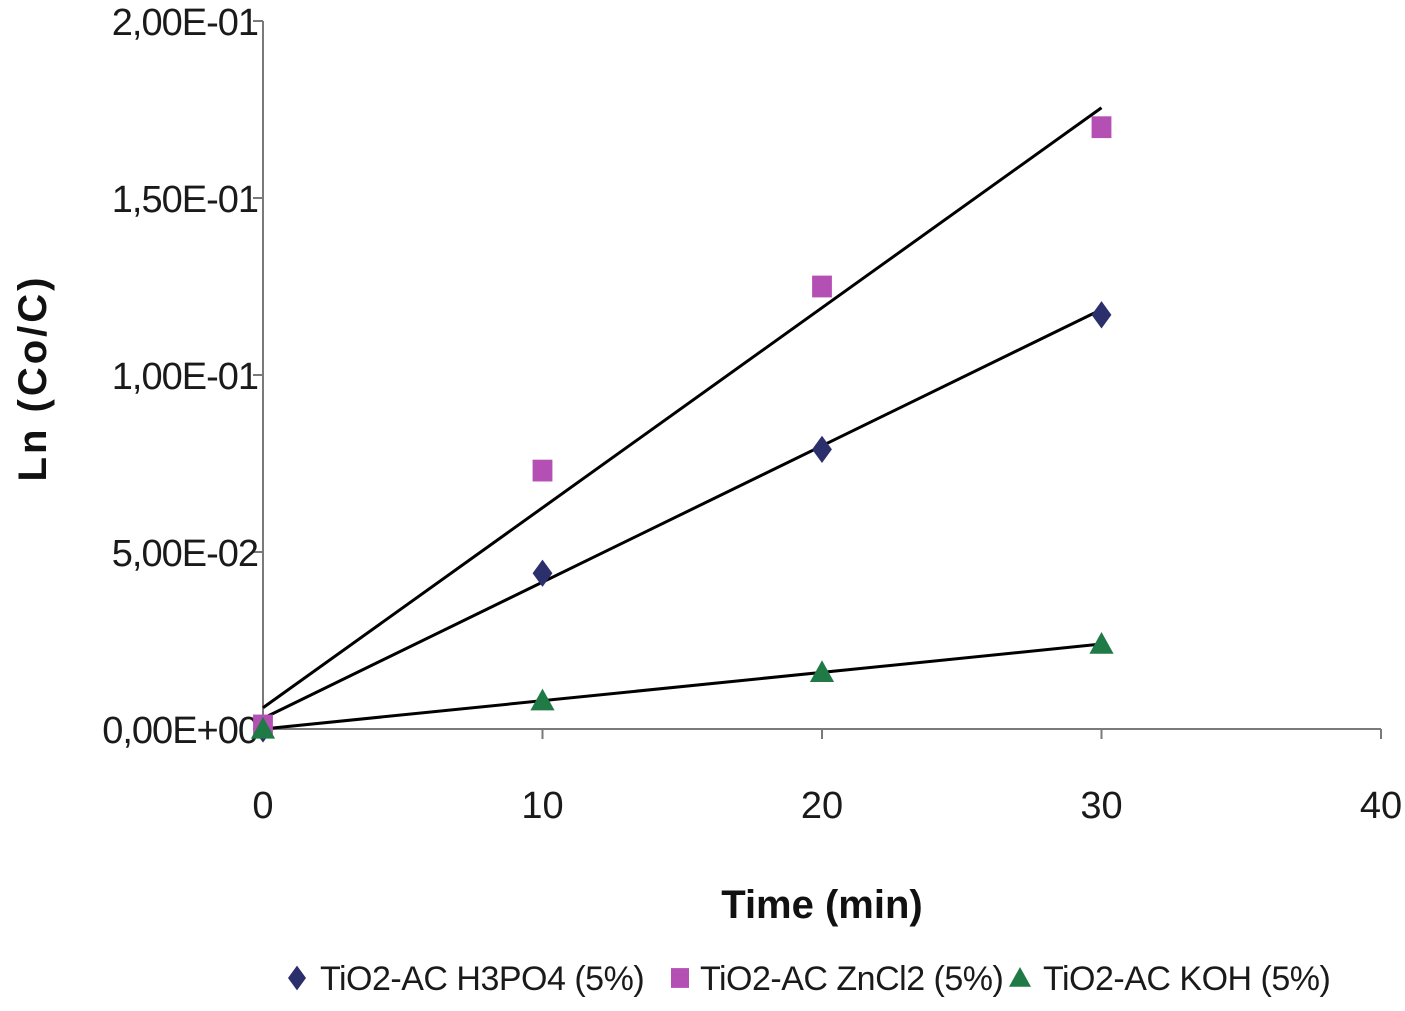 This screenshot has height=1011, width=1405. What do you see at coordinates (1381, 806) in the screenshot?
I see `x-tick-label: 40` at bounding box center [1381, 806].